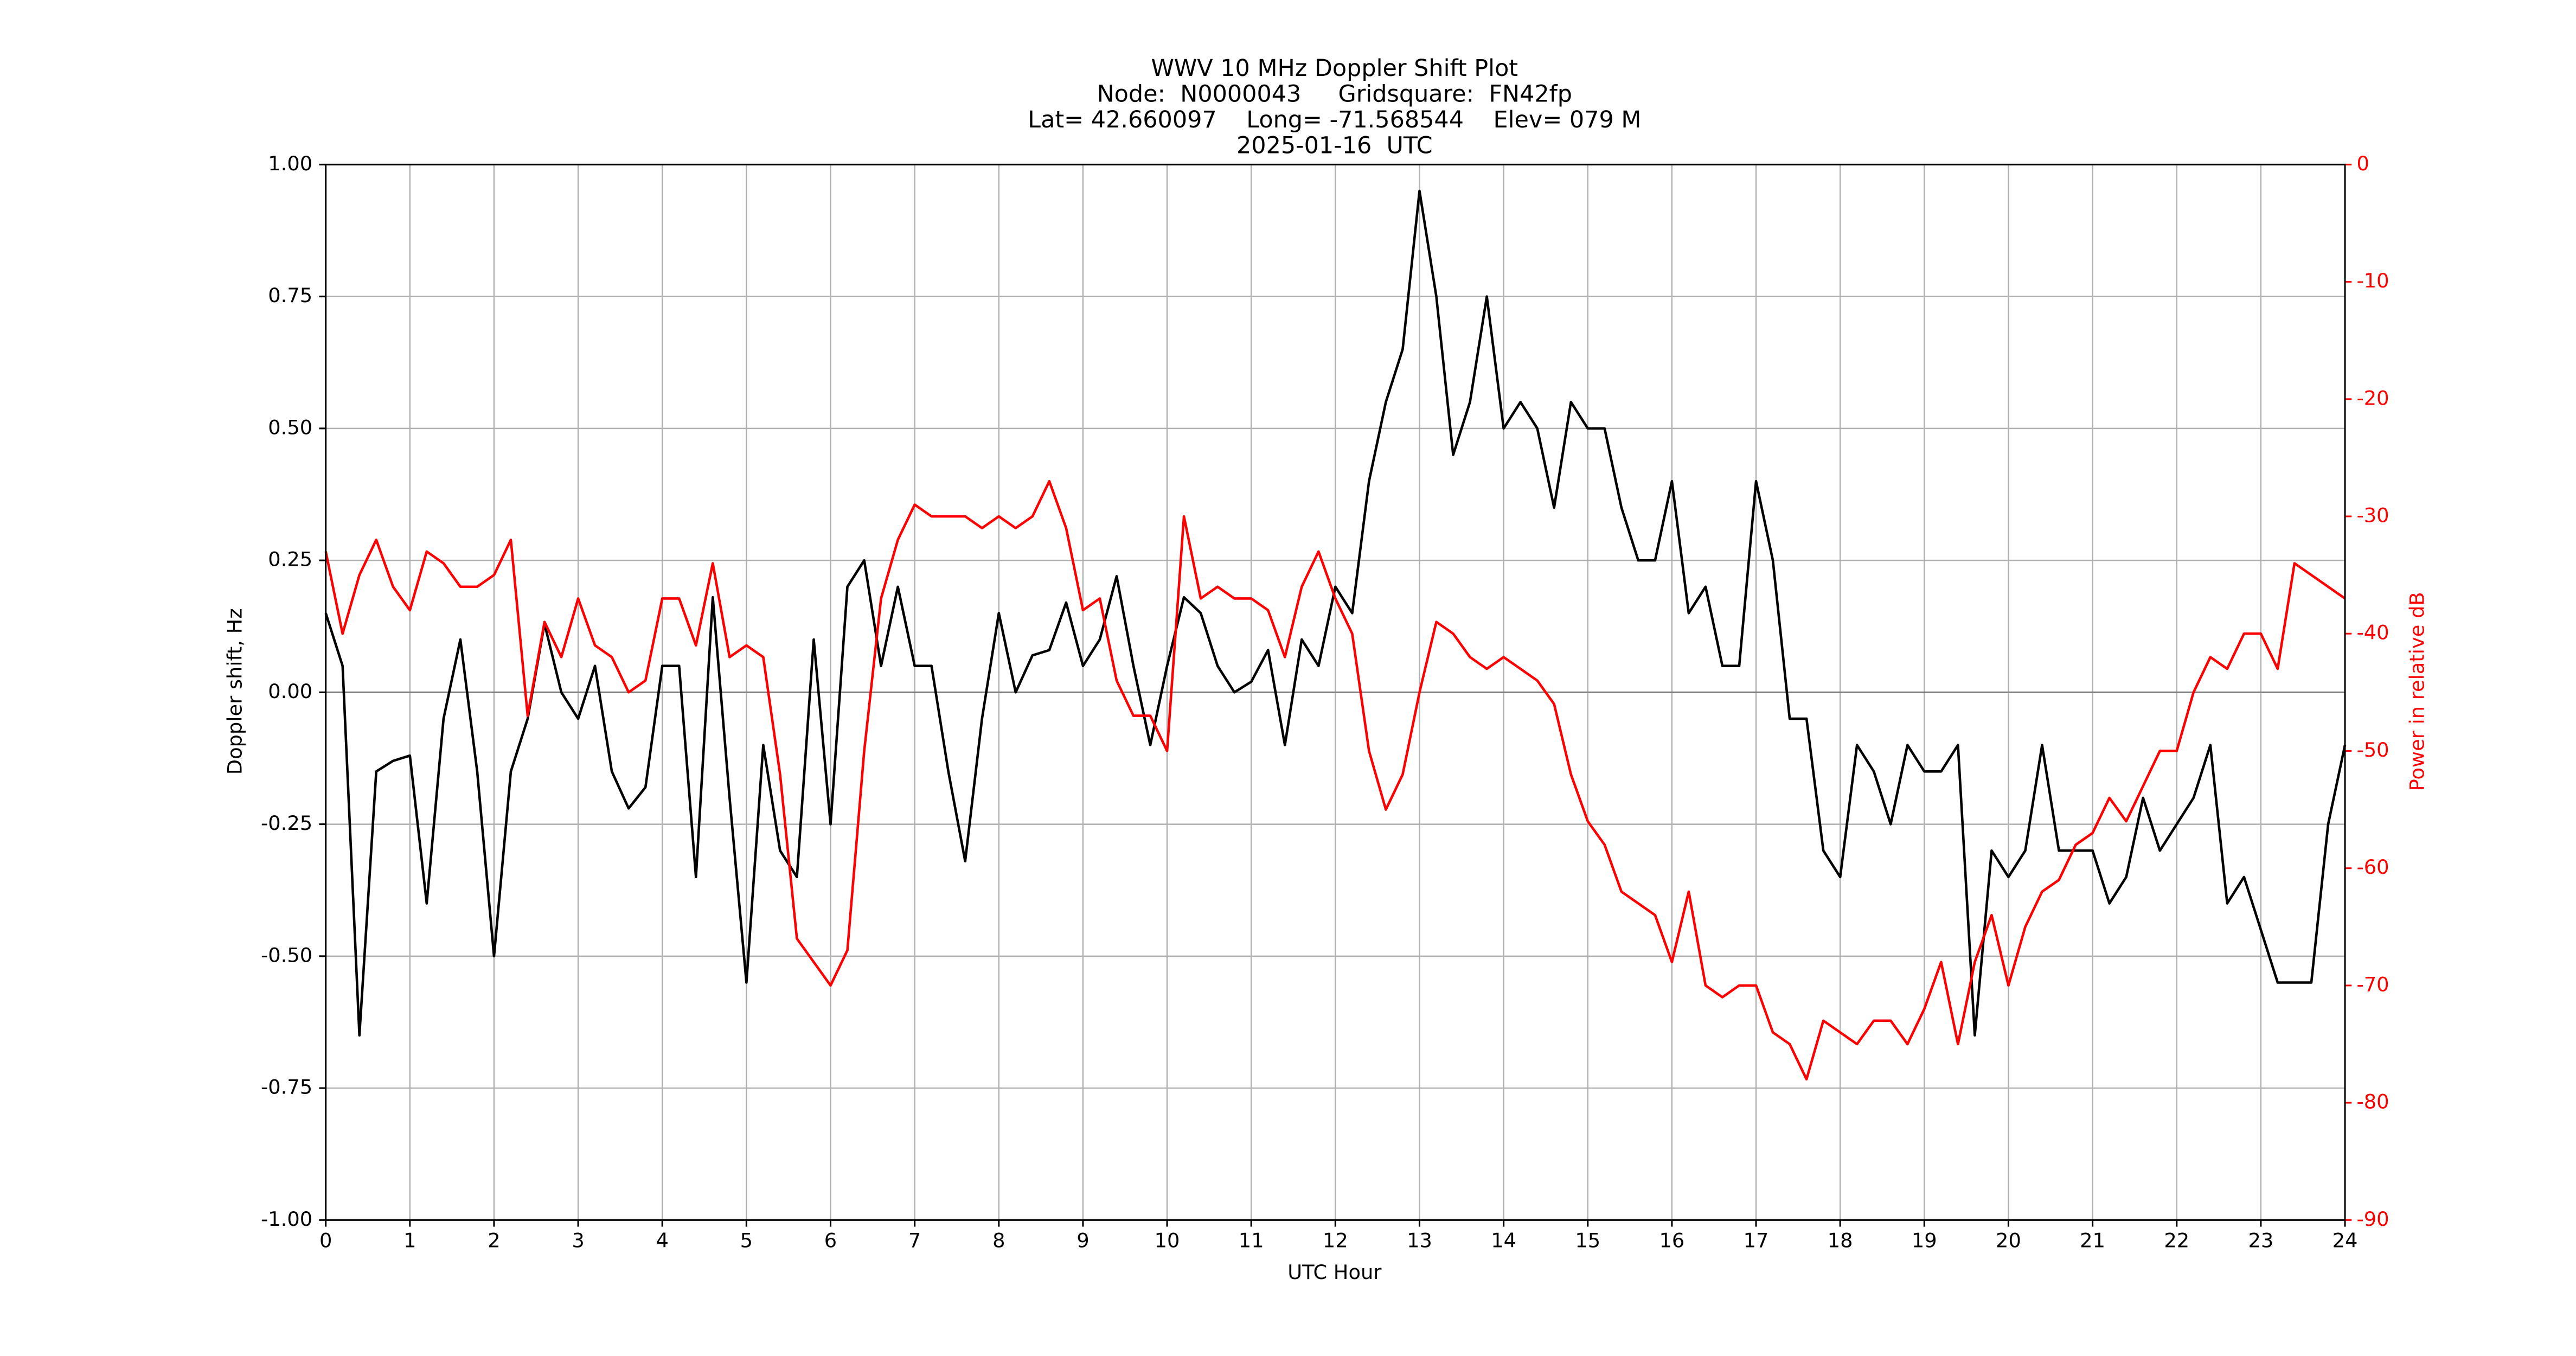 The width and height of the screenshot is (2576, 1356). What do you see at coordinates (830, 1240) in the screenshot?
I see `x-tick-label: 6` at bounding box center [830, 1240].